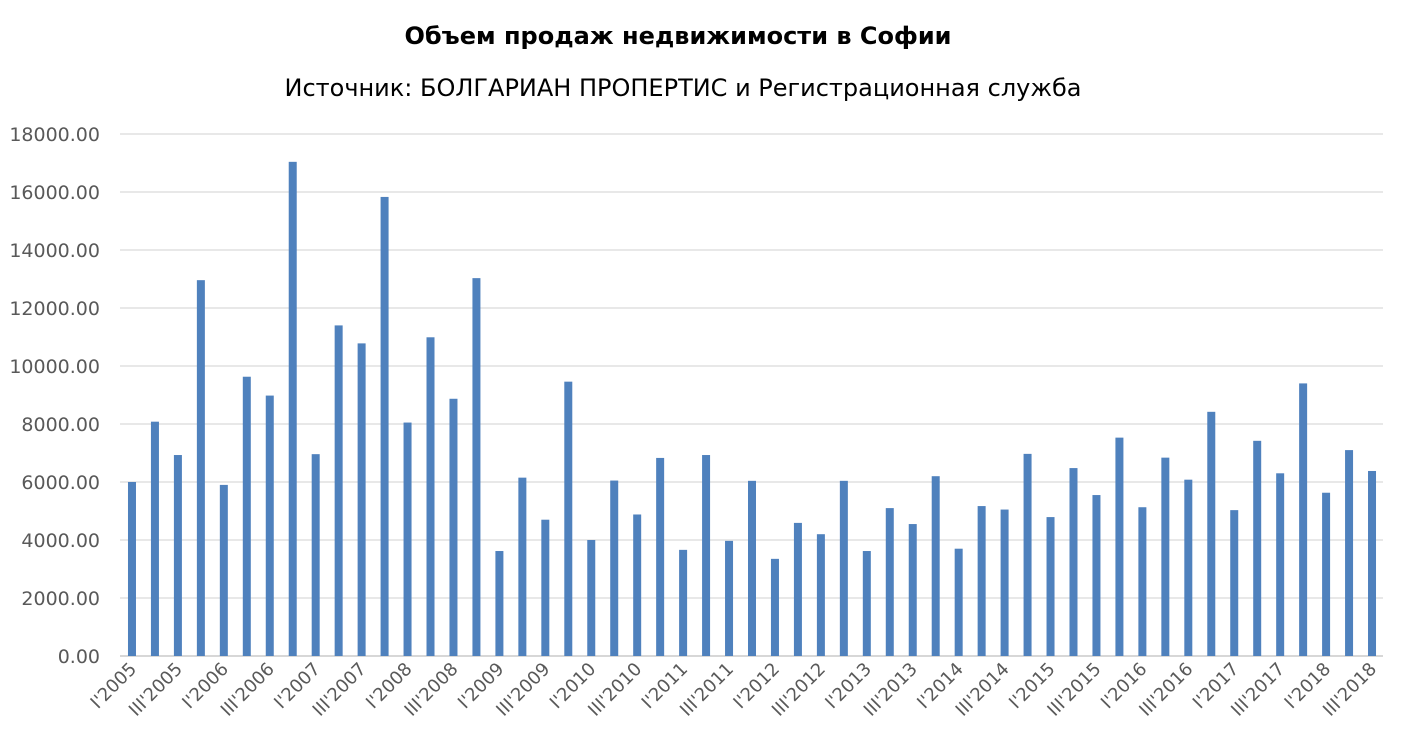  What do you see at coordinates (54, 367) in the screenshot?
I see `y-tick-label: 10000.00` at bounding box center [54, 367].